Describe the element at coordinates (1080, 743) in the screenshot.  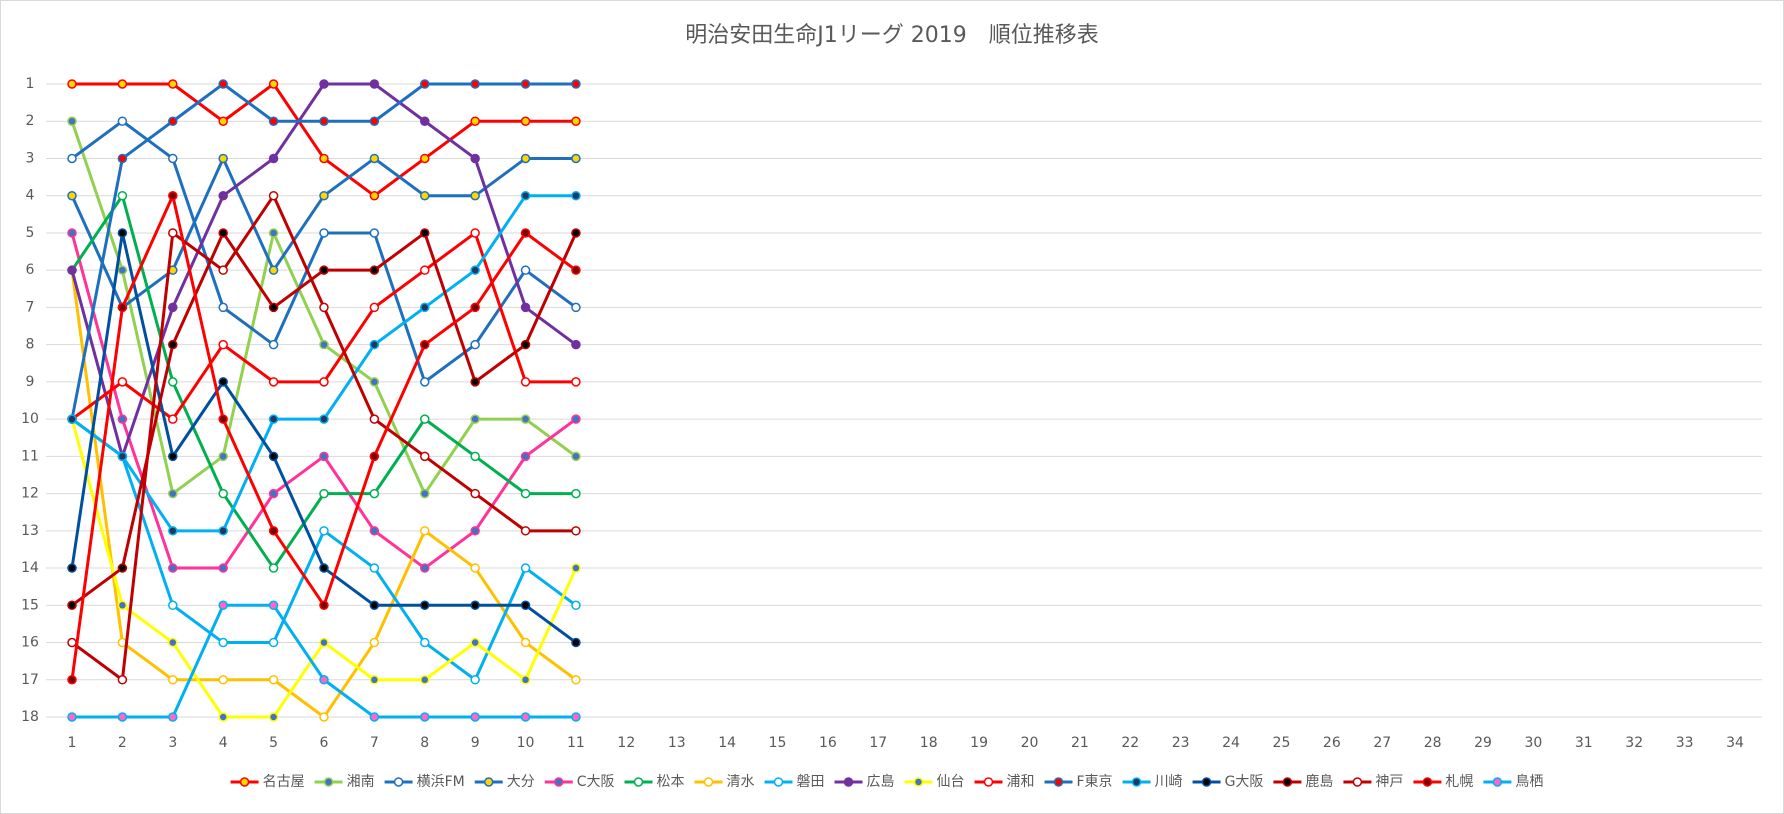
I see `x-tick-label: 21` at that location.